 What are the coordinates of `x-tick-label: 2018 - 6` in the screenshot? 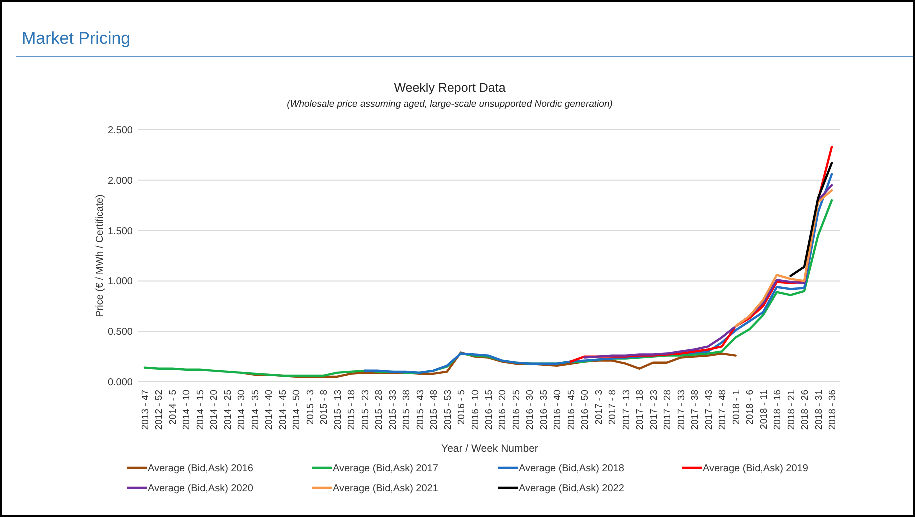 It's located at (750, 407).